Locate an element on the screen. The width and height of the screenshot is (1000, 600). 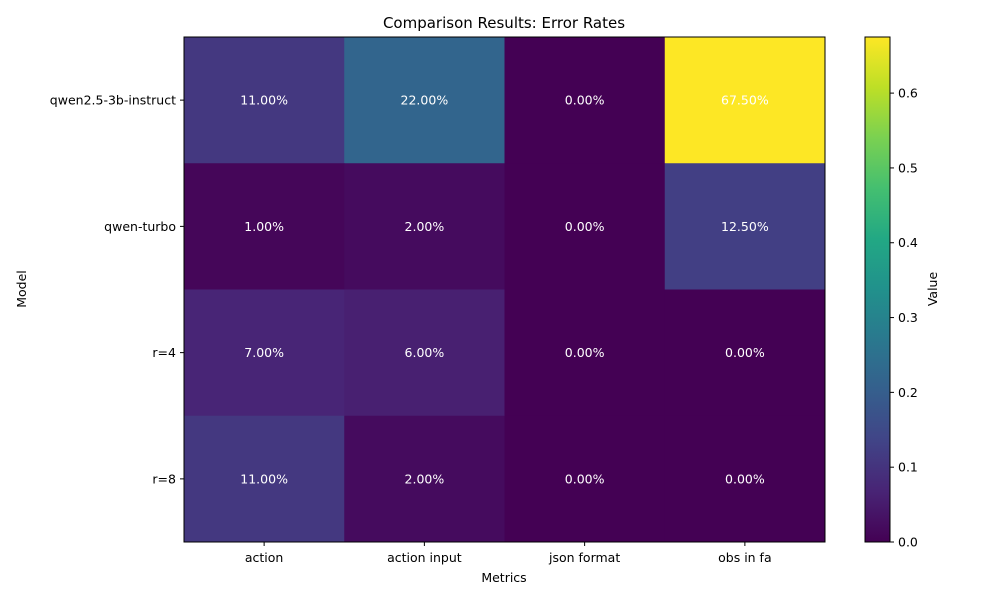
colorbar is located at coordinates (877, 289).